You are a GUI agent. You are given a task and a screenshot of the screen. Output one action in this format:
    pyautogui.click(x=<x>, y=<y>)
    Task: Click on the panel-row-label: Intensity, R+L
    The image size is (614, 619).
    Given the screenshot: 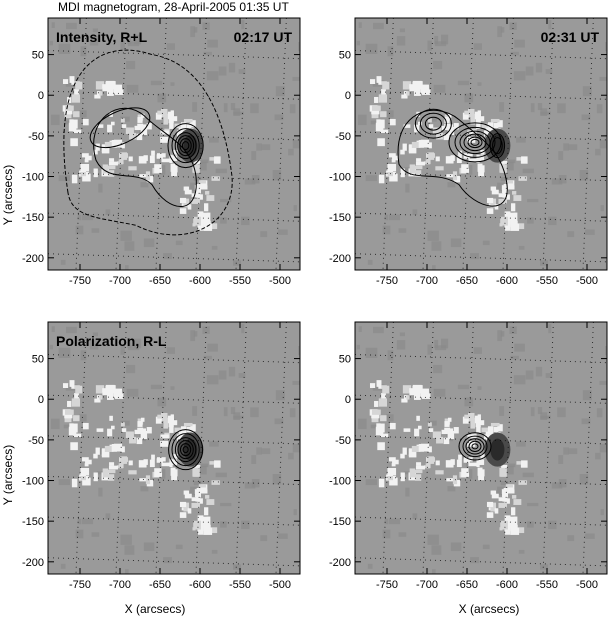 What is the action you would take?
    pyautogui.click(x=102, y=37)
    